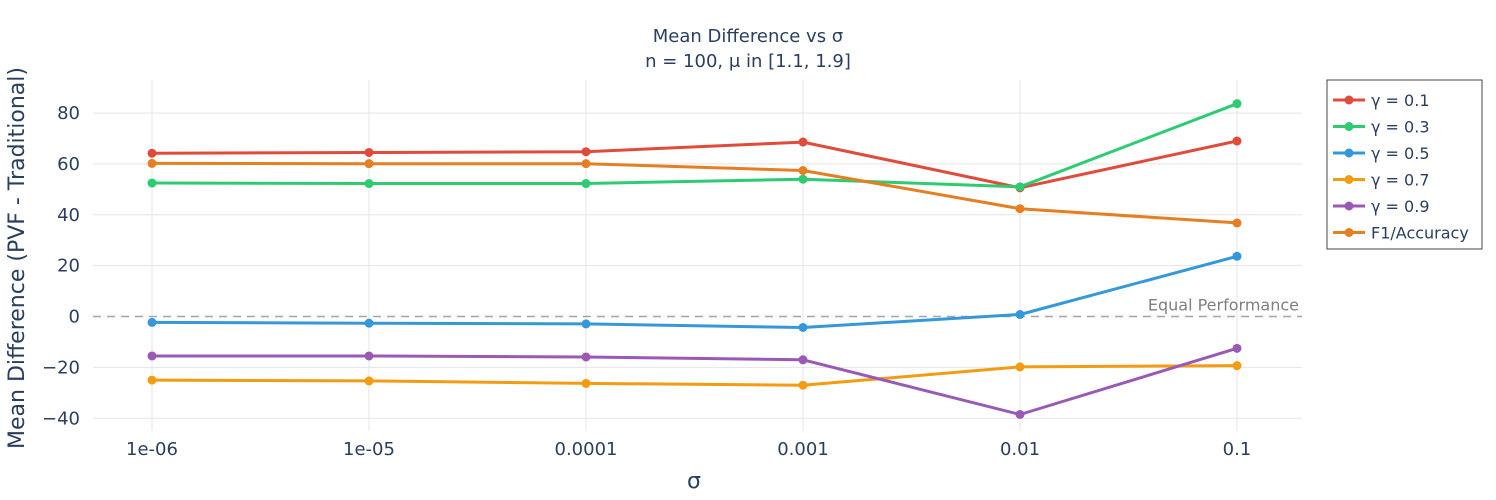 This screenshot has width=1496, height=500. What do you see at coordinates (17, 258) in the screenshot?
I see `y-axis-title: Mean Difference (PVF - Traditional)` at bounding box center [17, 258].